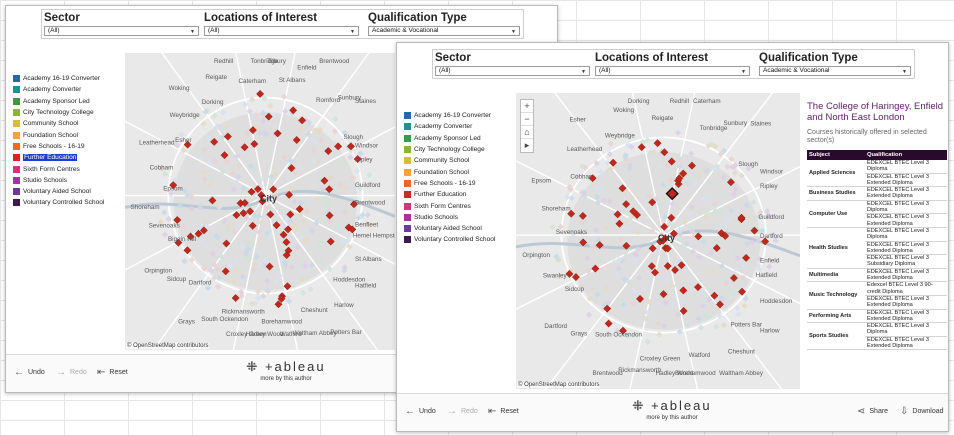 The image size is (954, 435). Describe the element at coordinates (58, 180) in the screenshot. I see `legend-item: Studio Schools` at that location.